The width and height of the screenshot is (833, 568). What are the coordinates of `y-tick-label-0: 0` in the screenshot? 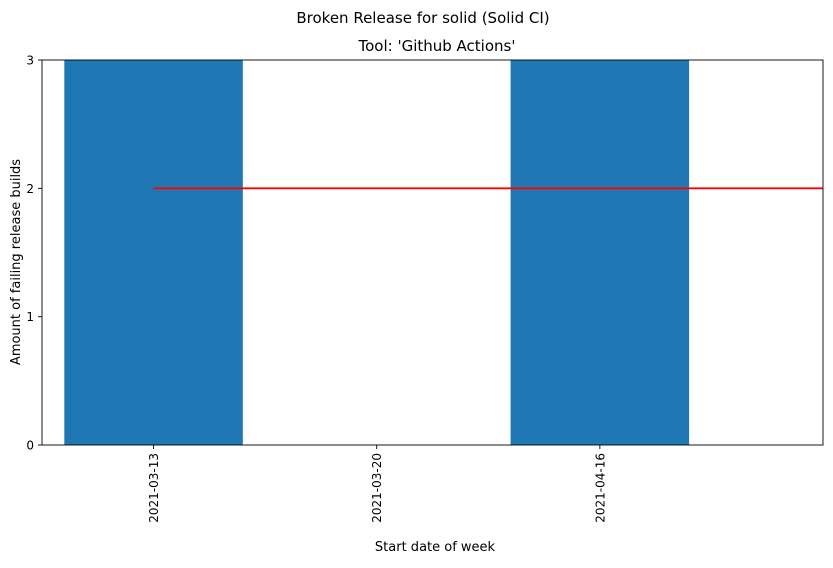 It's located at (30, 446).